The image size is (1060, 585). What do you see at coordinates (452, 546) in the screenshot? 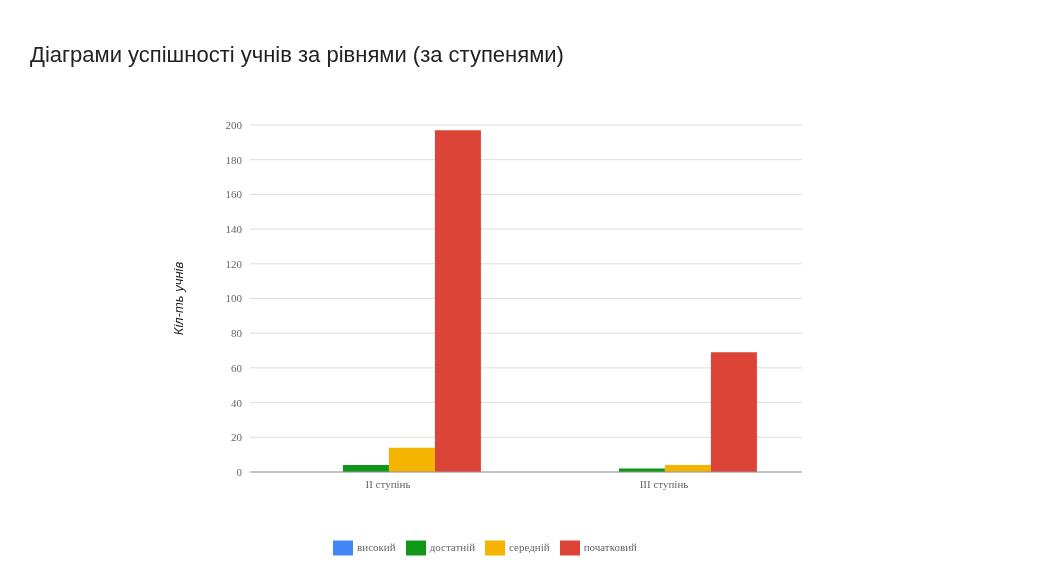
I see `legend-label: достатній` at bounding box center [452, 546].